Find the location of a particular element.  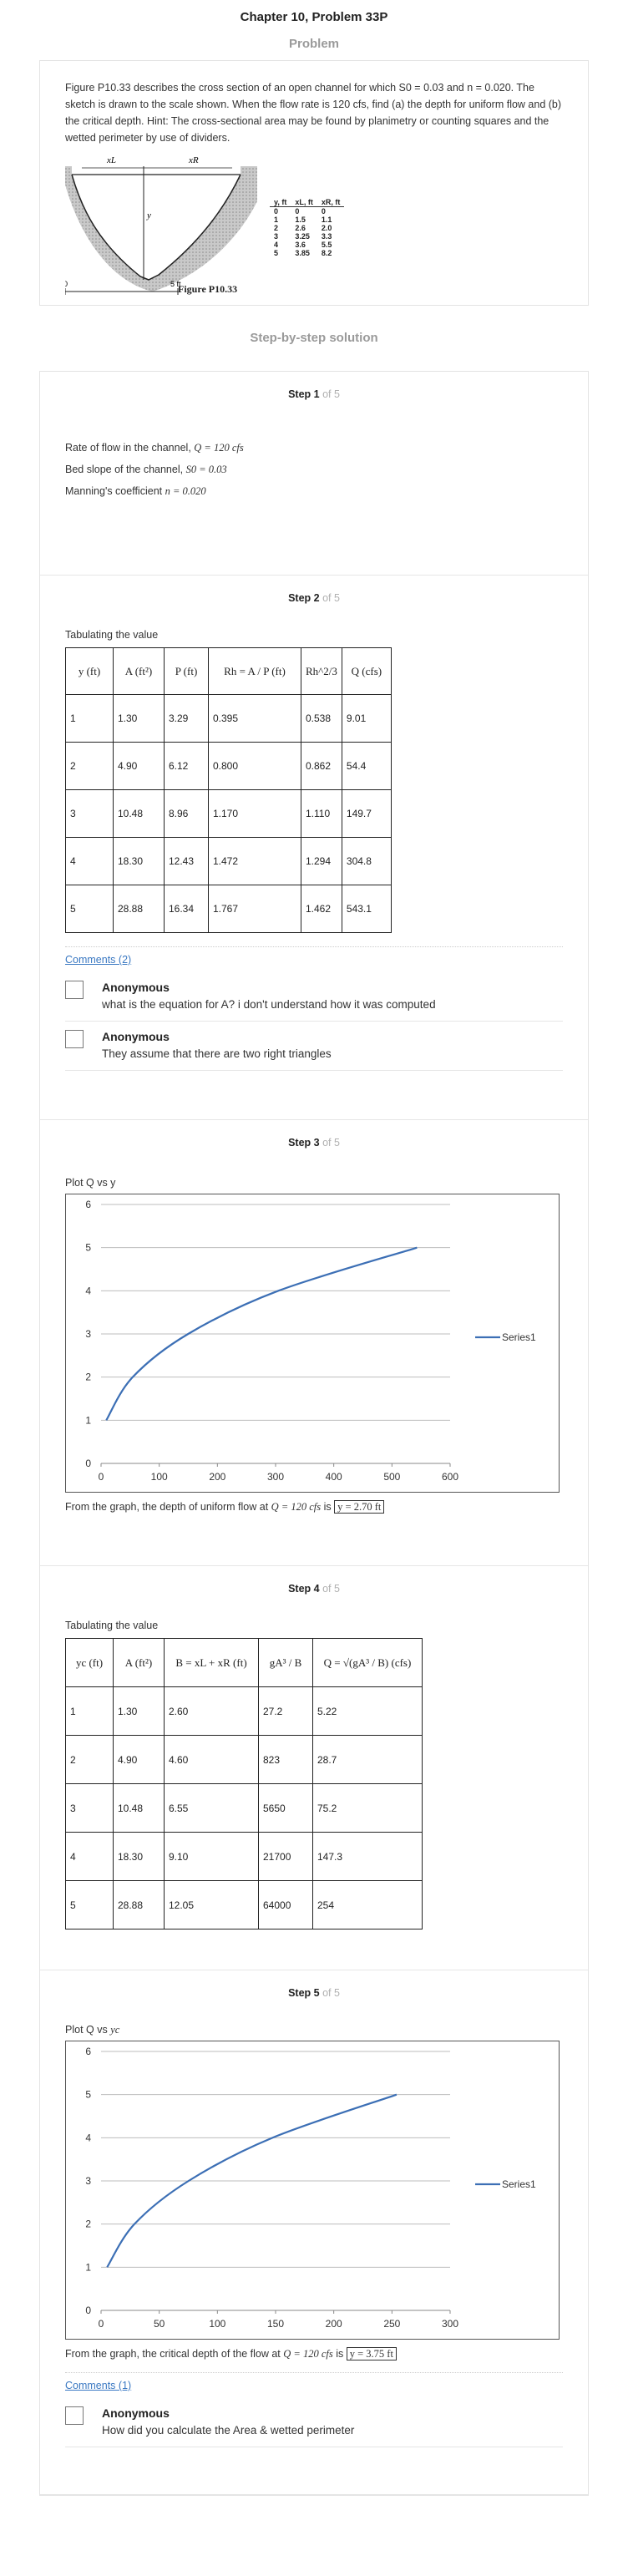

channel-cross-section-figure: xL xR y 0 5 ft is located at coordinates (160, 225).